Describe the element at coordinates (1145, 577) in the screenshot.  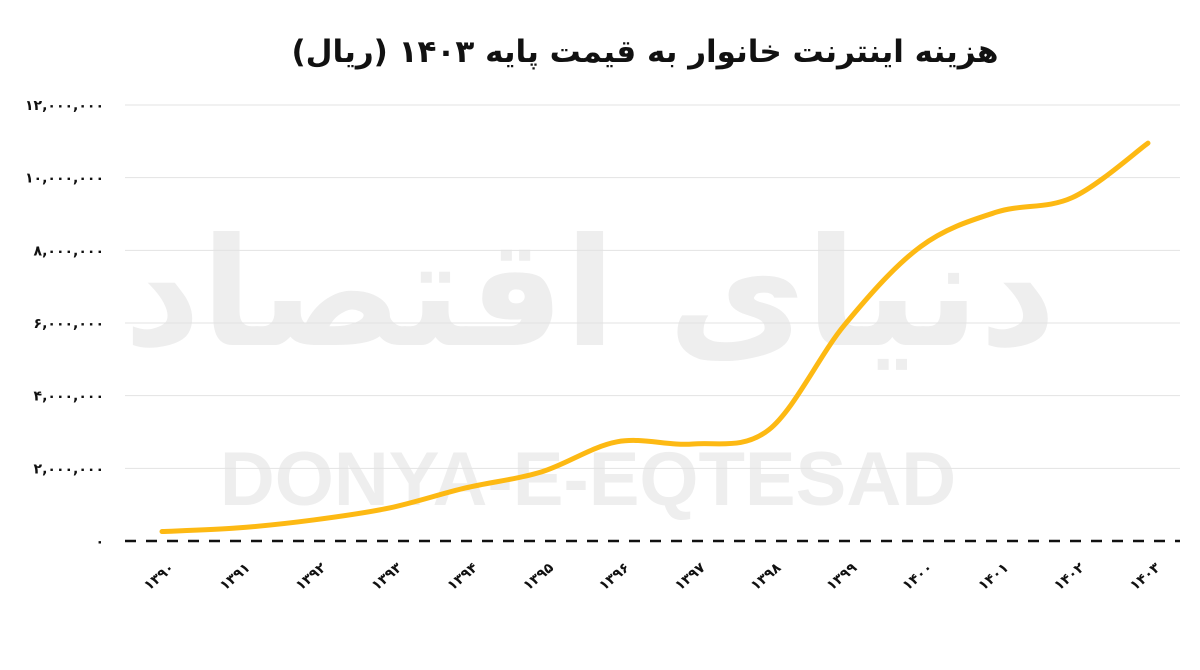
I see `x-tick-label: ۱۴۰۳` at that location.